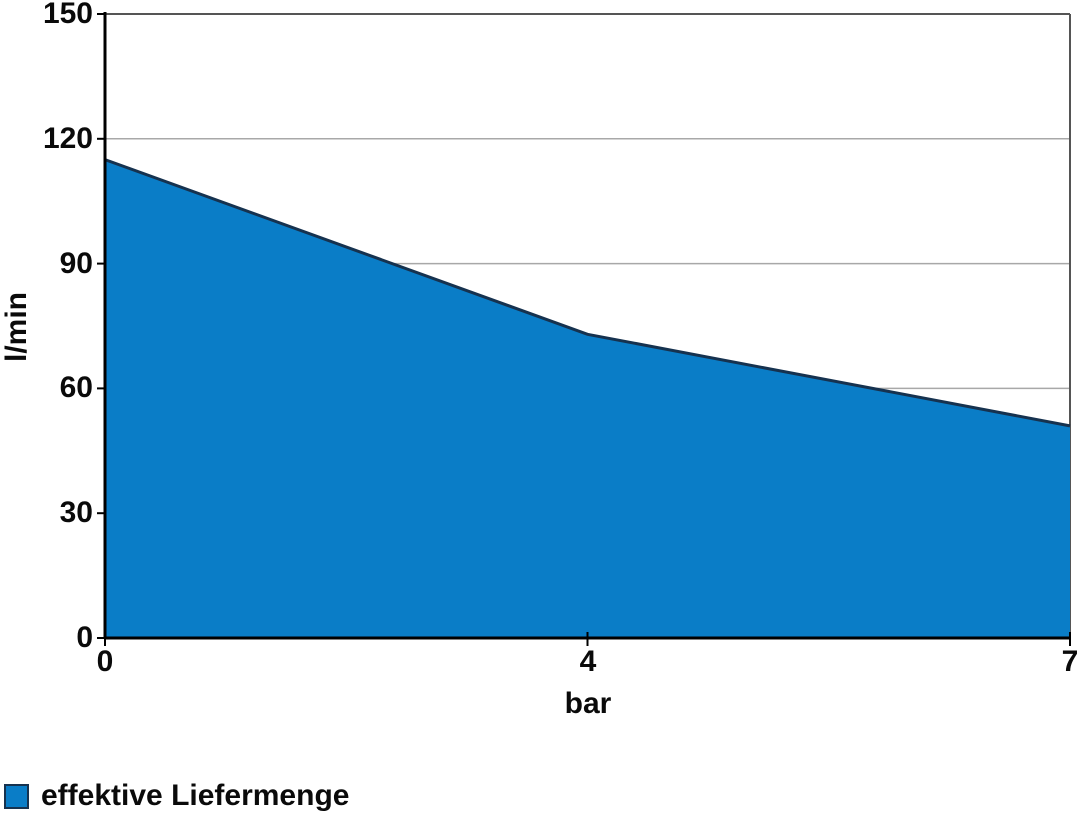  I want to click on legend-label: effektive Liefermenge, so click(195, 795).